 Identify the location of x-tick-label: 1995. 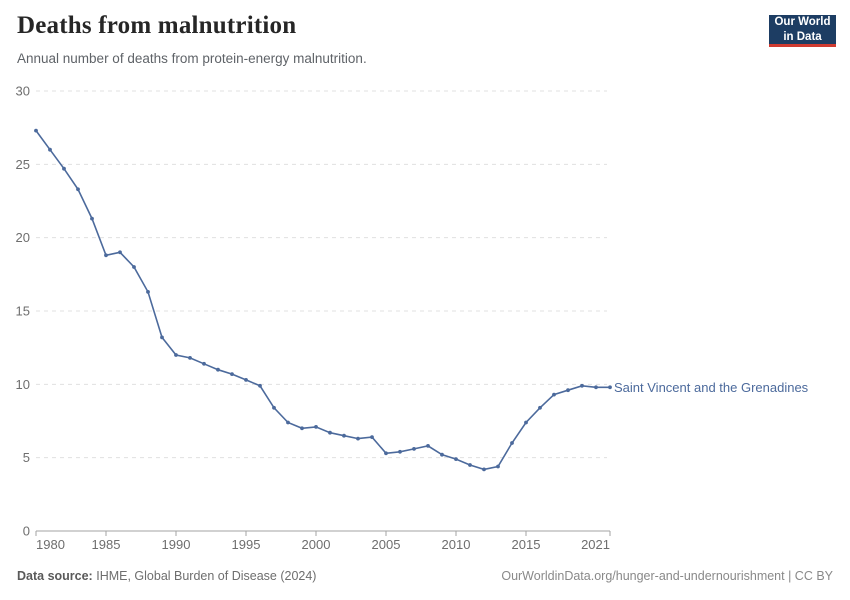
(246, 544).